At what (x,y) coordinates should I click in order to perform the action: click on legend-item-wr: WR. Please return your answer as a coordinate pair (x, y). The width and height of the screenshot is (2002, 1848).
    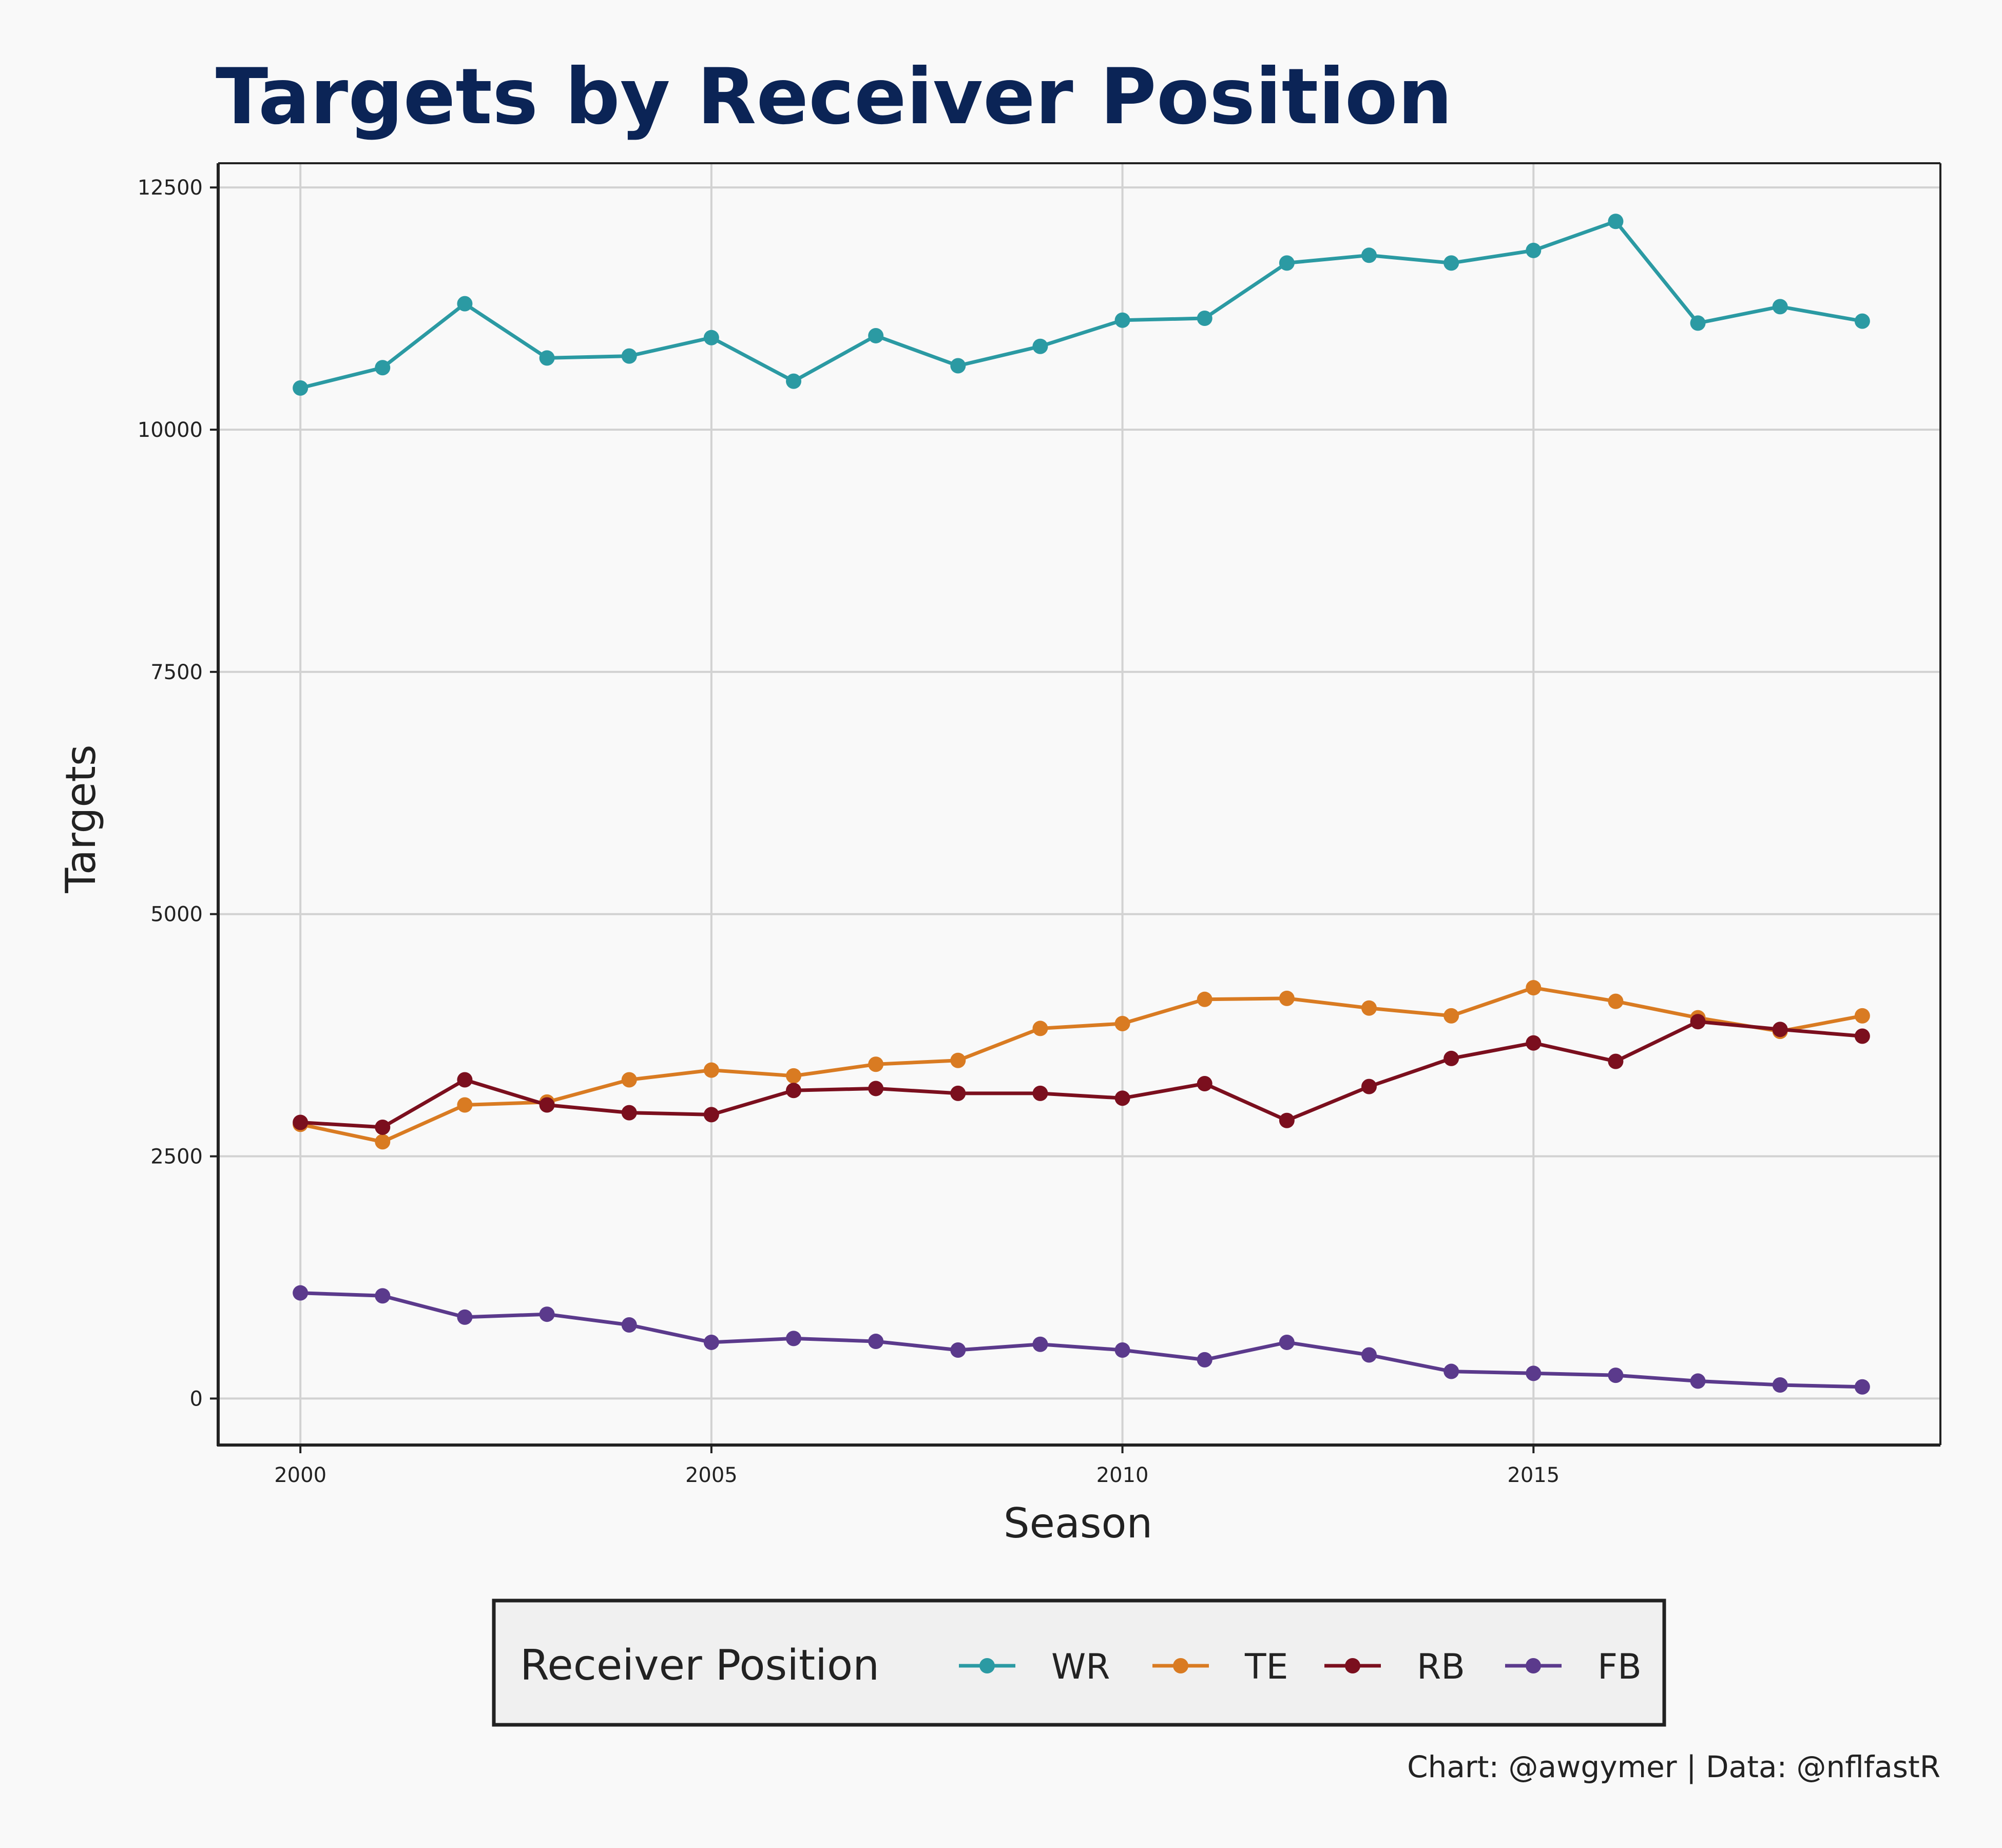
    Looking at the image, I should click on (1034, 1667).